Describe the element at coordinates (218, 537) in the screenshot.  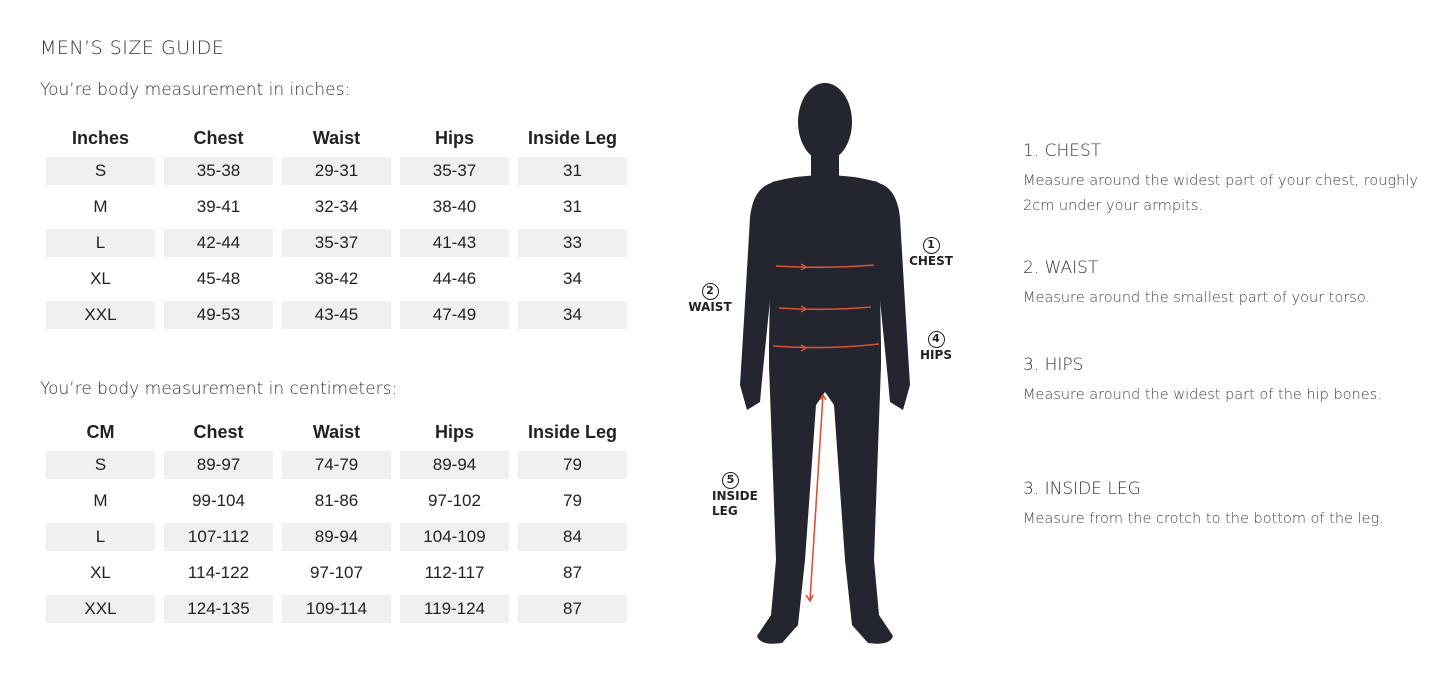
I see `measurement-cell: 107-112` at that location.